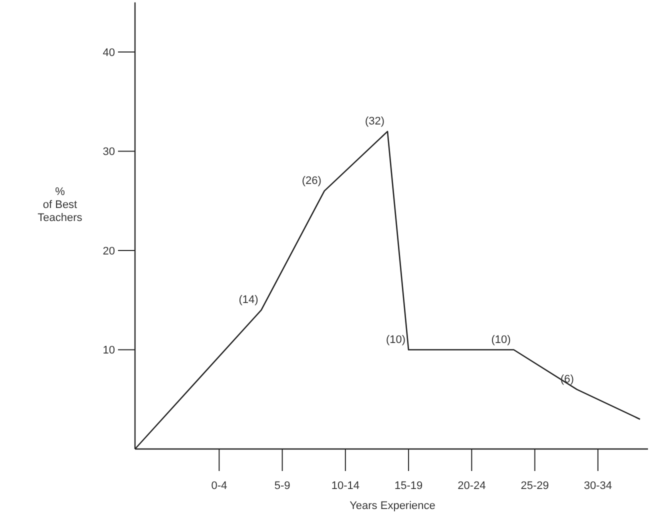  Describe the element at coordinates (108, 152) in the screenshot. I see `y-tick-label: 30` at that location.